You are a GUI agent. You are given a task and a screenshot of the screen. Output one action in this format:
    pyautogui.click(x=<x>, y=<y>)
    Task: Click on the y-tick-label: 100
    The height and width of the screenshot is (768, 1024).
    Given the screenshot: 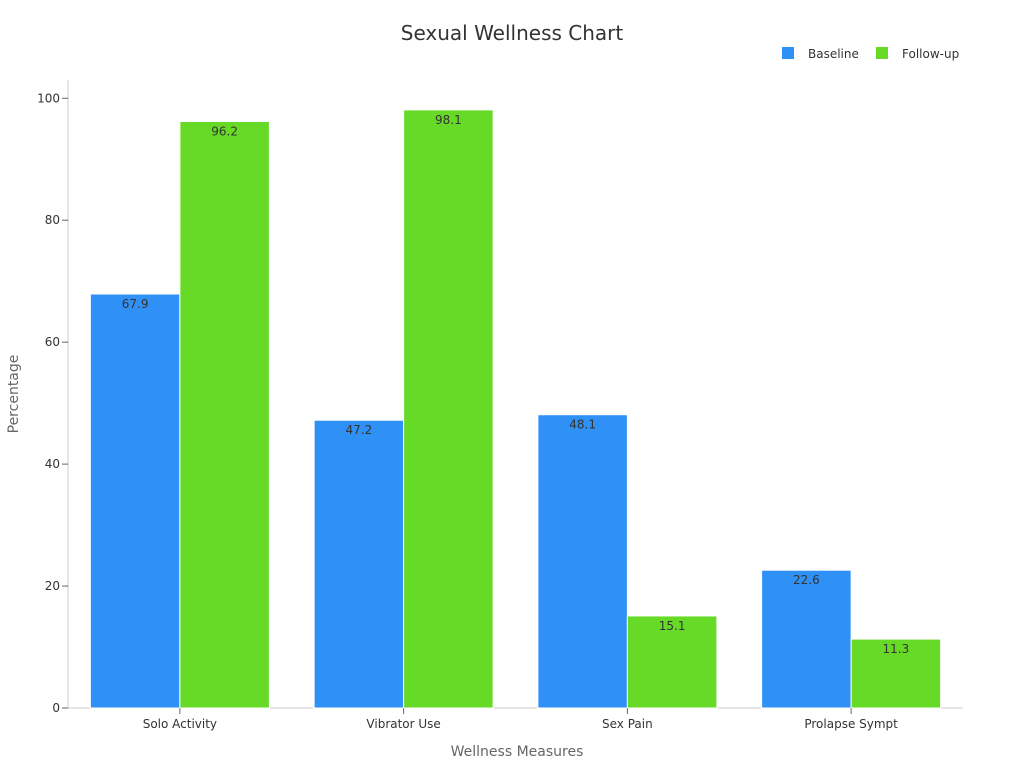 What is the action you would take?
    pyautogui.click(x=48, y=98)
    